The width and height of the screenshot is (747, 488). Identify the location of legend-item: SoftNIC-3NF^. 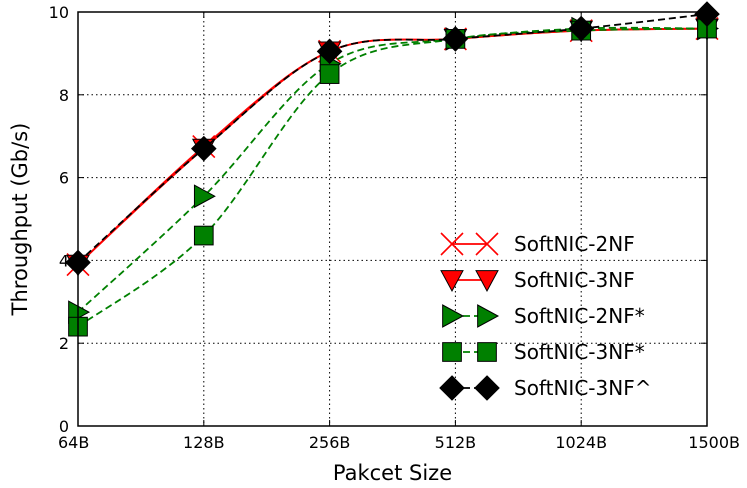
(545, 388).